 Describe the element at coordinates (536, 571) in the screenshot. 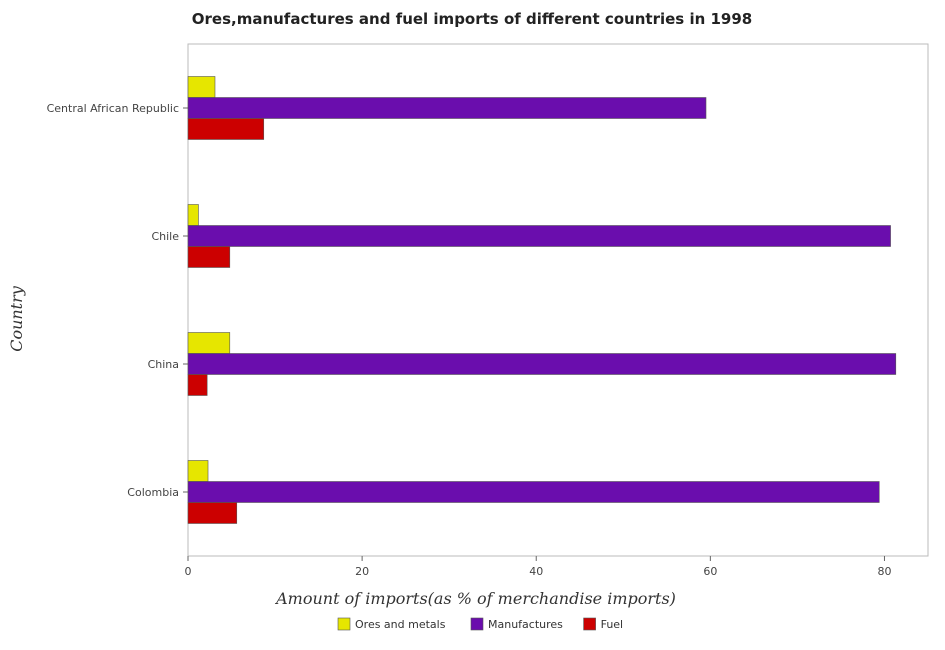

I see `x-tick-label: 40` at that location.